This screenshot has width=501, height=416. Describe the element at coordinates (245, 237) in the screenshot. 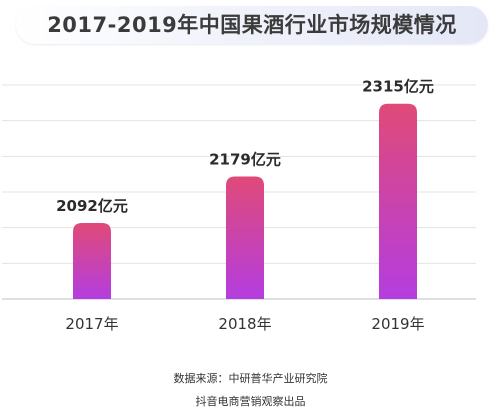

I see `bar-2018年` at that location.